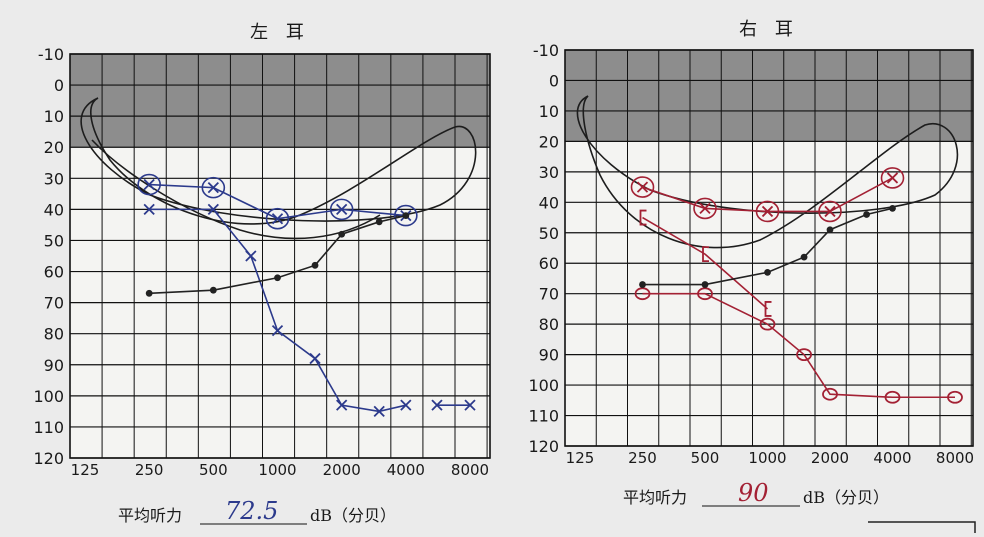 The width and height of the screenshot is (984, 537). I want to click on y-tick-label: 100, so click(48, 396).